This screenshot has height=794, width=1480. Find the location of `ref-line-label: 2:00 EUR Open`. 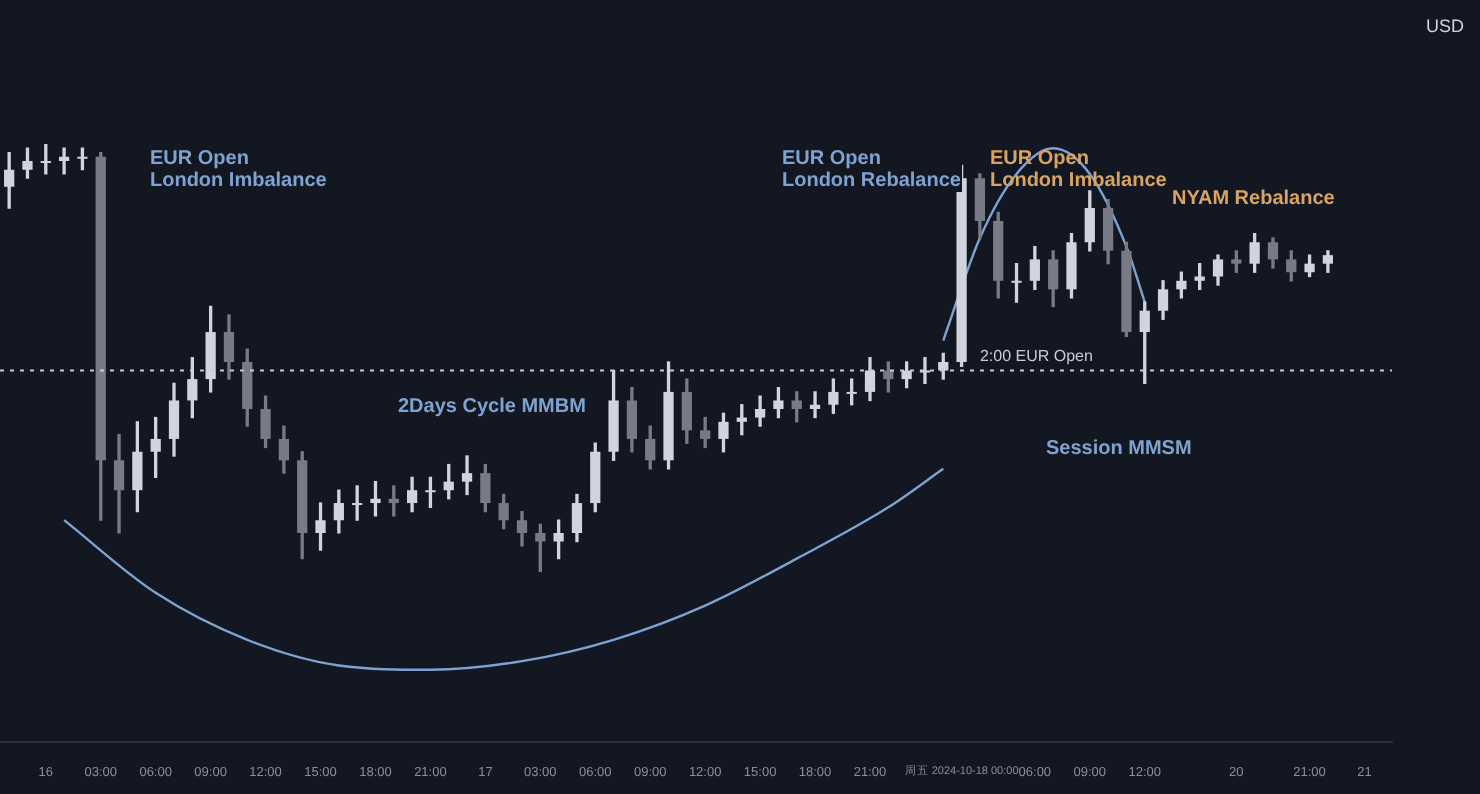

ref-line-label: 2:00 EUR Open is located at coordinates (1036, 355).